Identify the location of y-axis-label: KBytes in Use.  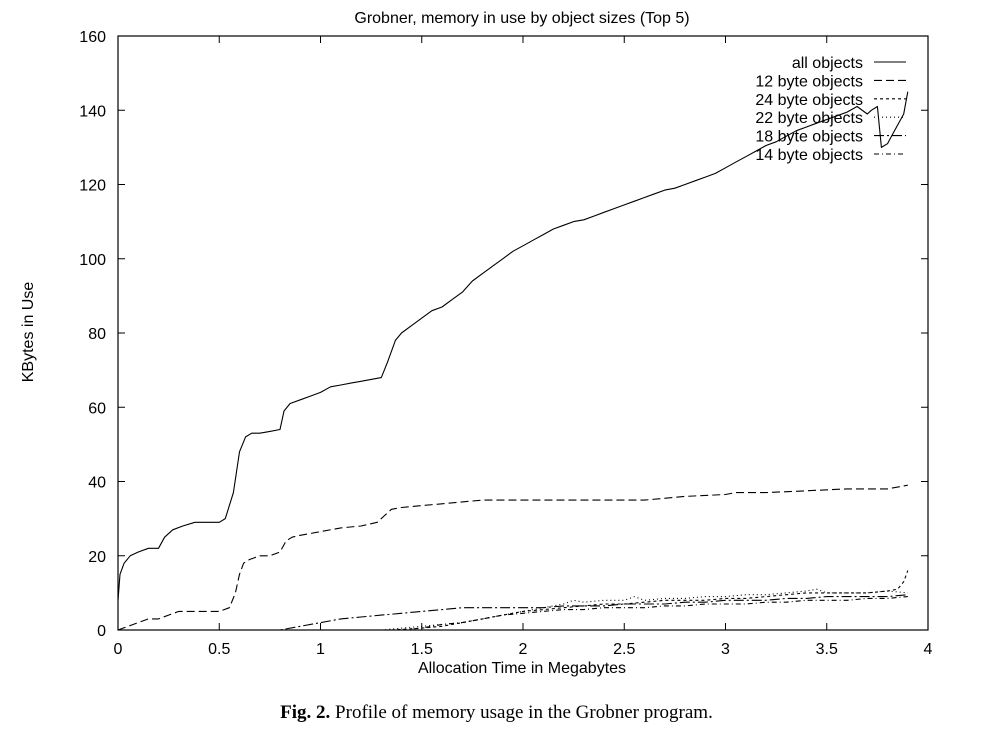
(28, 332).